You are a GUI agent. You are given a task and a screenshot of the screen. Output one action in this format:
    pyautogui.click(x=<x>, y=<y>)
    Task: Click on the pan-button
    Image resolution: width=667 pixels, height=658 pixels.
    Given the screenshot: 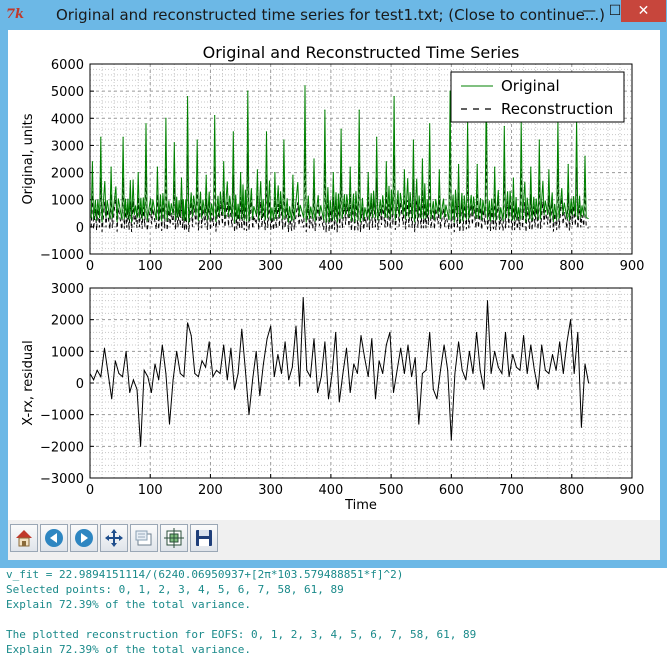 What is the action you would take?
    pyautogui.click(x=114, y=538)
    